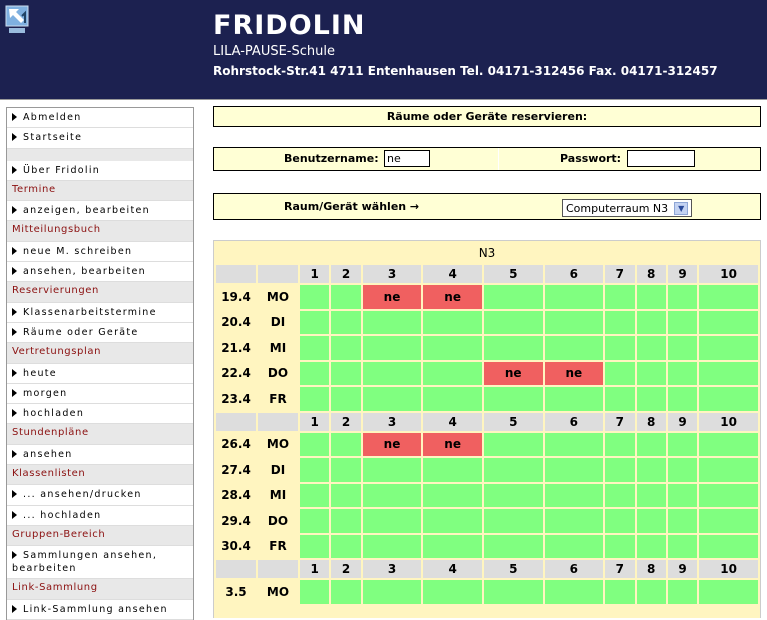 Image resolution: width=767 pixels, height=620 pixels. I want to click on sidebar-link: Räume oder Geräte, so click(100, 333).